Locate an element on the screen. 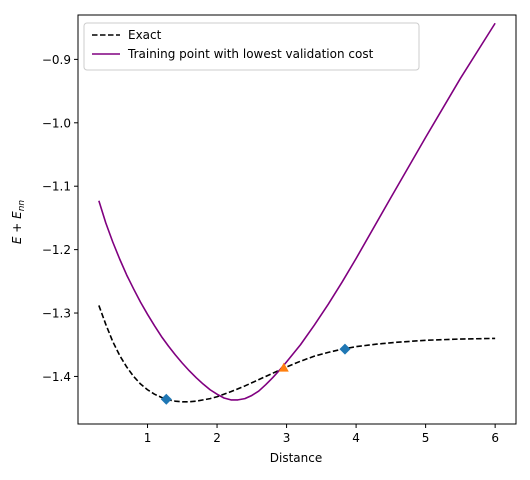 The width and height of the screenshot is (530, 480). svg-text: E + Enn is located at coordinates (18, 222).